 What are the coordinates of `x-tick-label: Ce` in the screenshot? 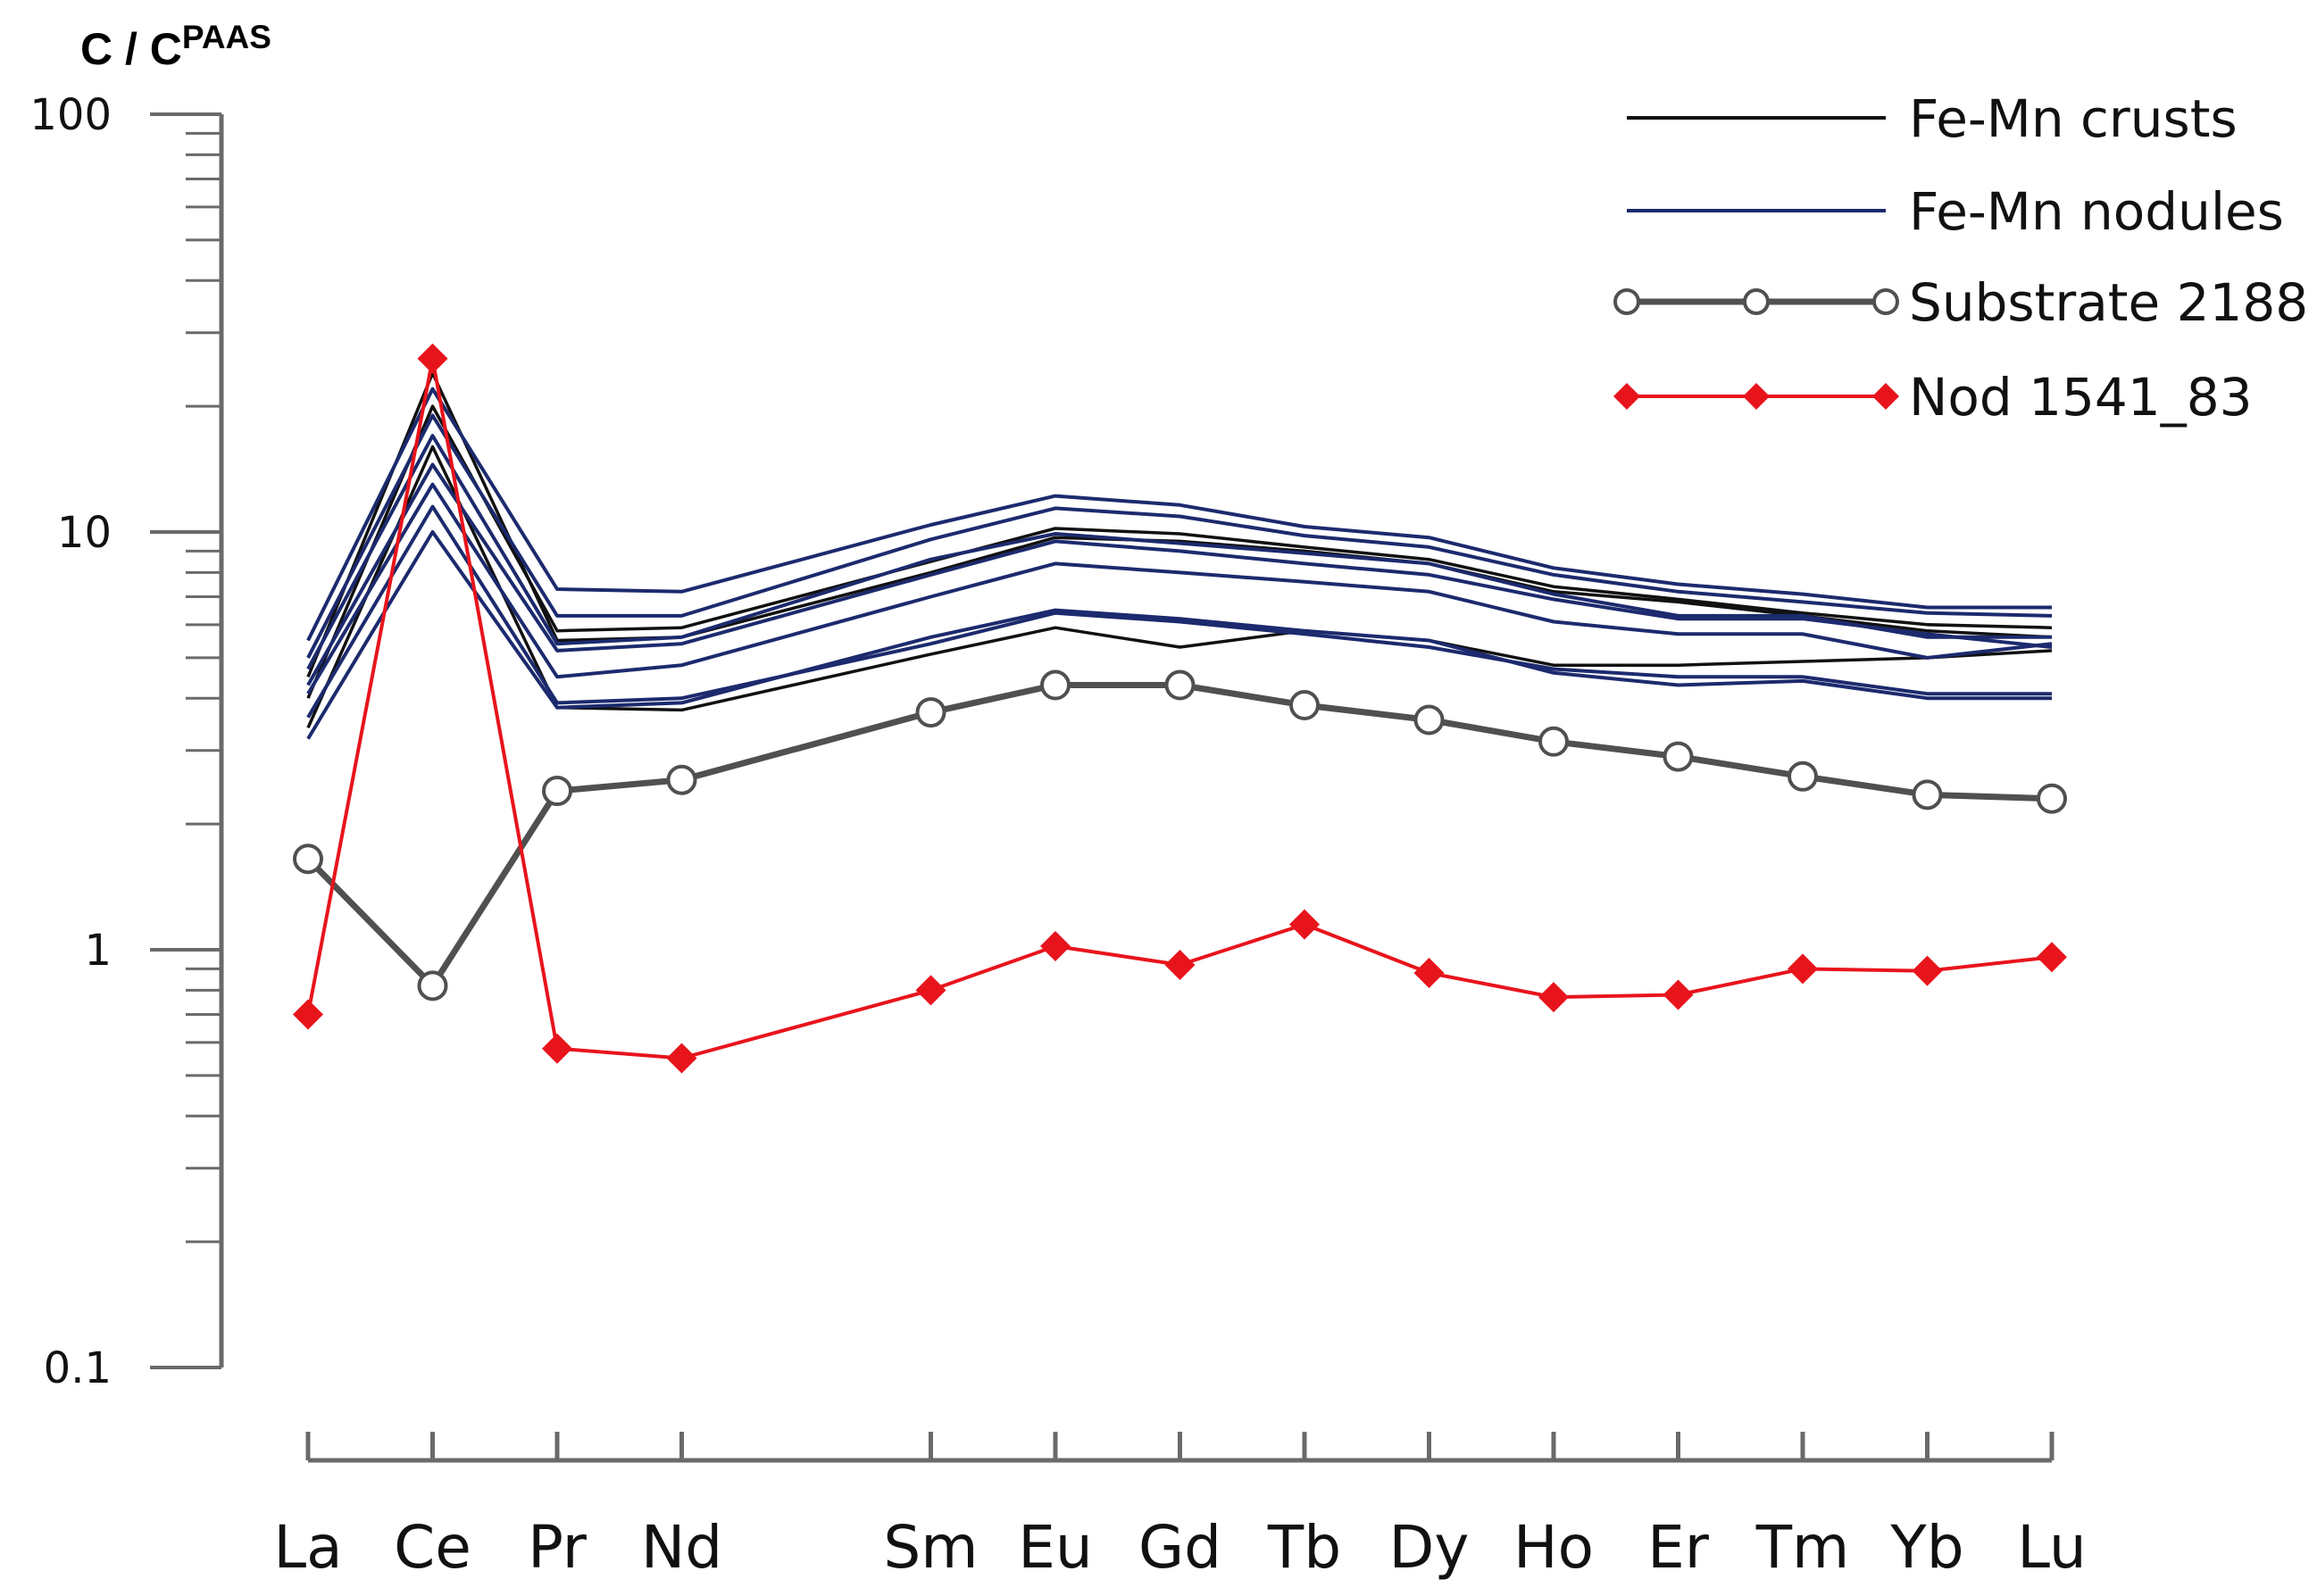 It's located at (432, 1548).